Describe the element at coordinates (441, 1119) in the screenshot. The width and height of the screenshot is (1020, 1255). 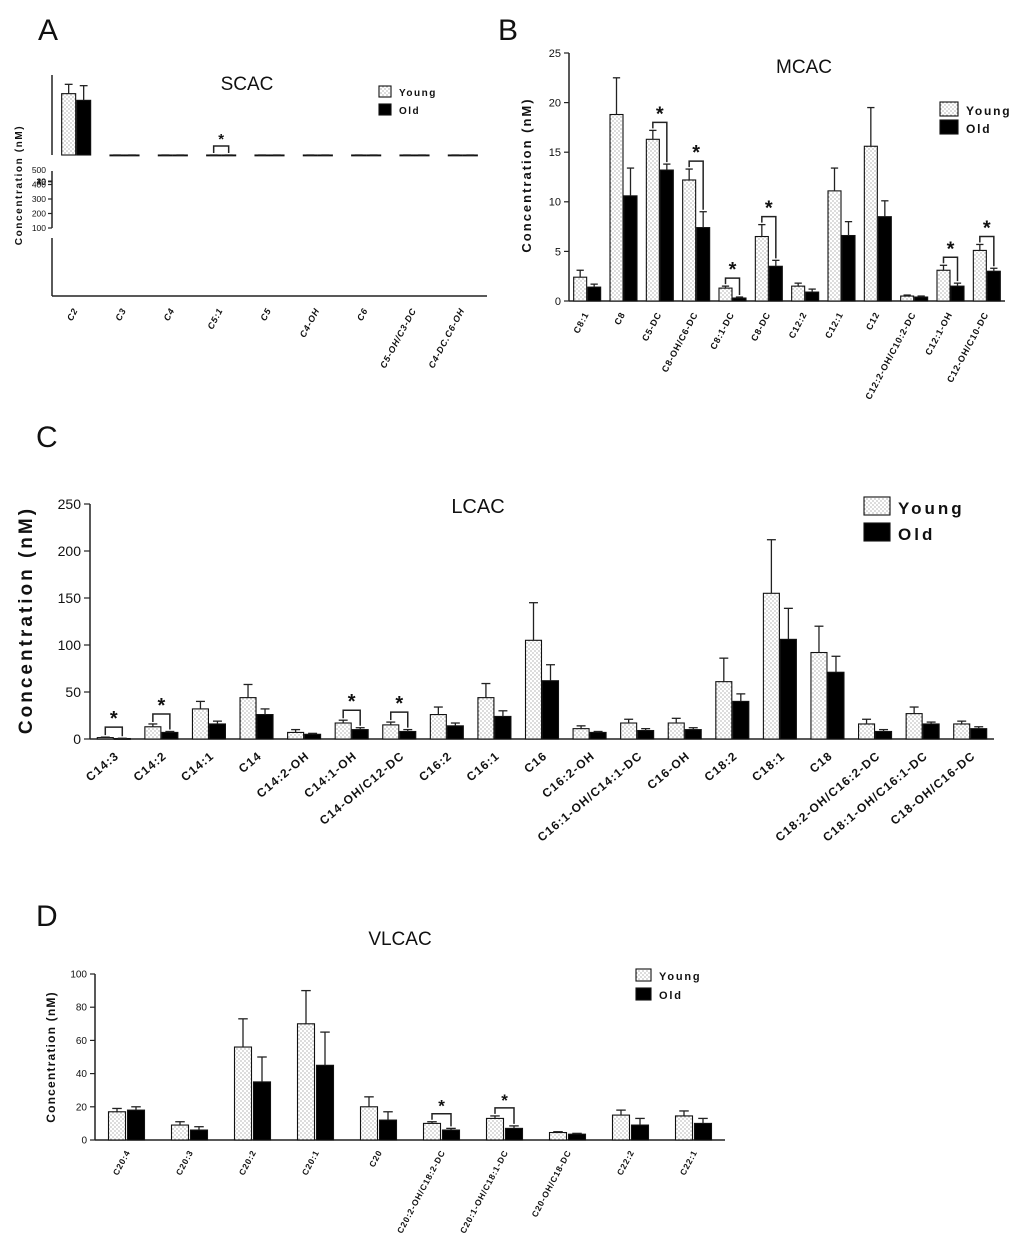
I see `significance-bracket-c20-2-oh-c18-2-dc` at that location.